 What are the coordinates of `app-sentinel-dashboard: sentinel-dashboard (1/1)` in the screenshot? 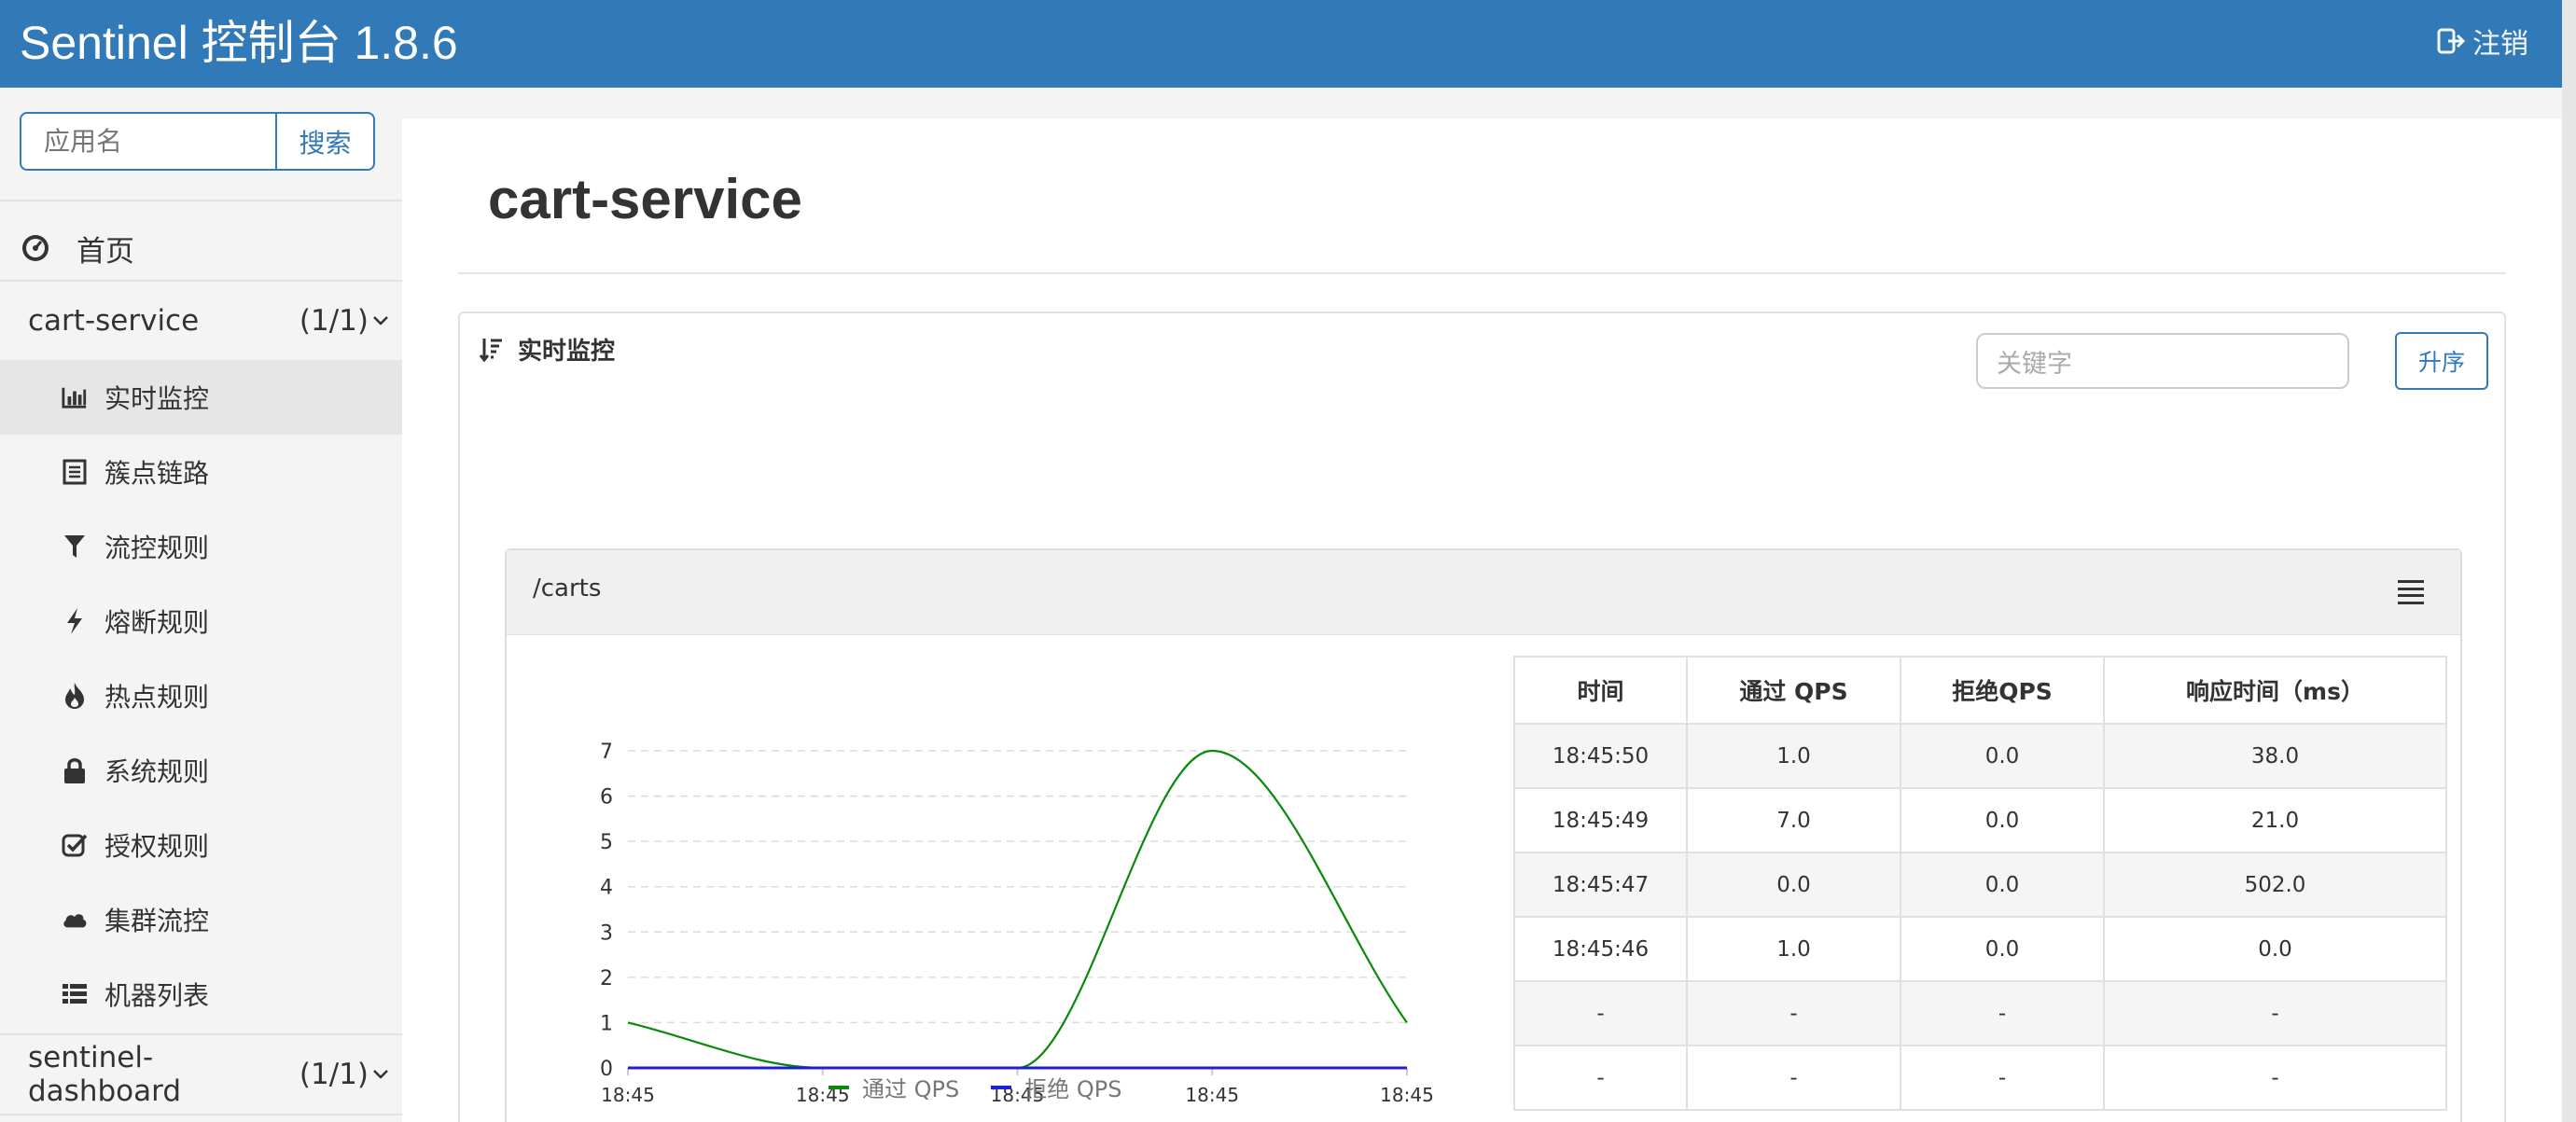 It's located at (201, 1075).